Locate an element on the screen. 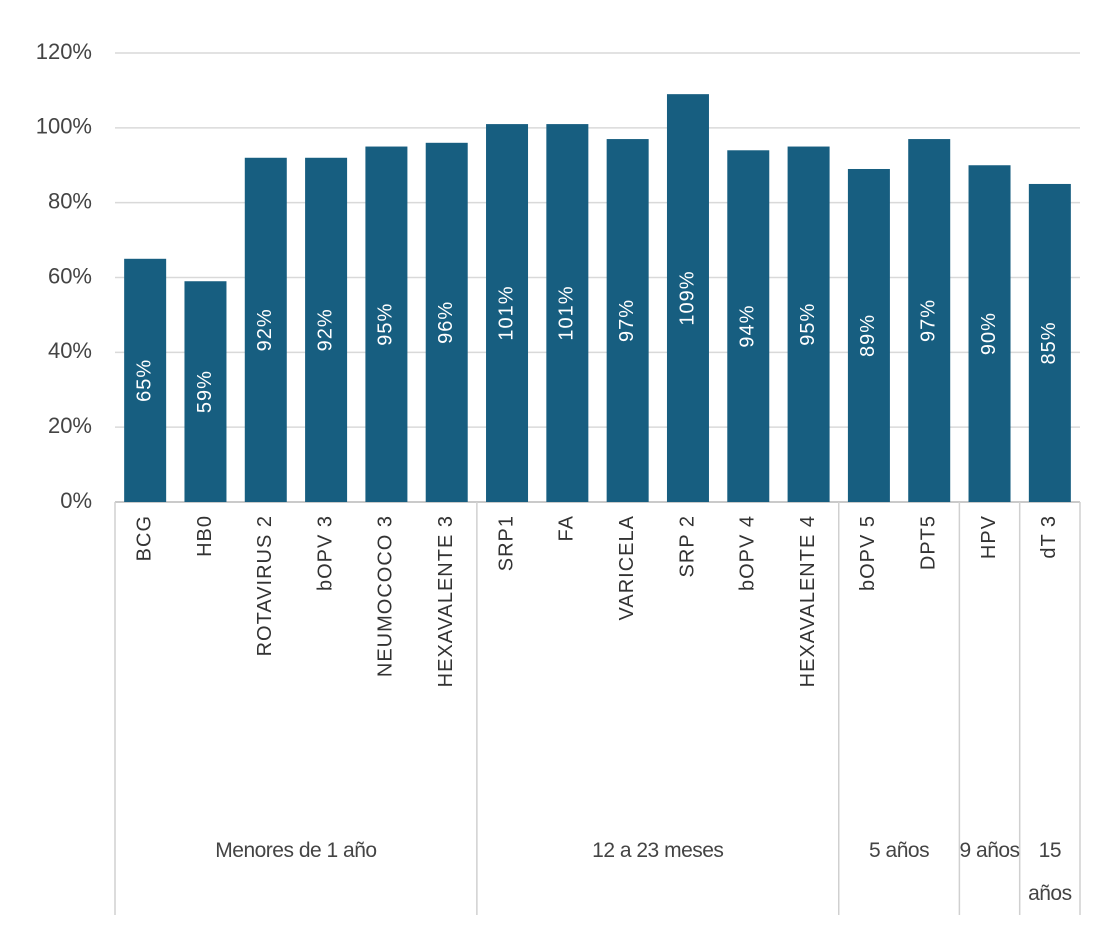 The image size is (1105, 938). value-label: 94% is located at coordinates (748, 326).